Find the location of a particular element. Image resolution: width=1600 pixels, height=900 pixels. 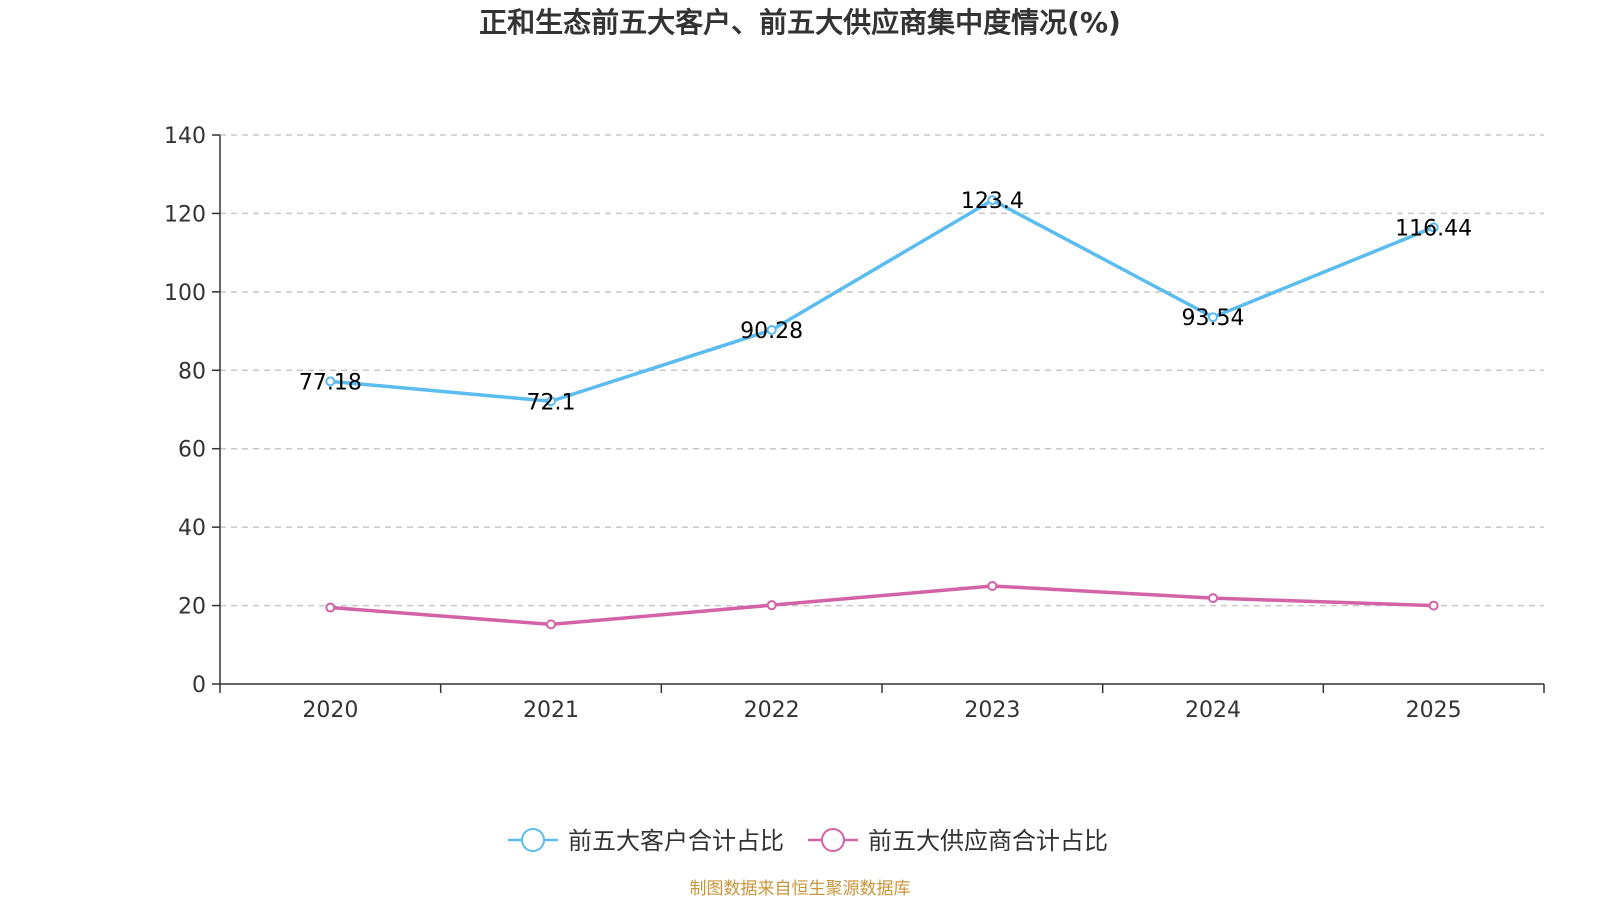

y-tick-label: 100 is located at coordinates (185, 293).